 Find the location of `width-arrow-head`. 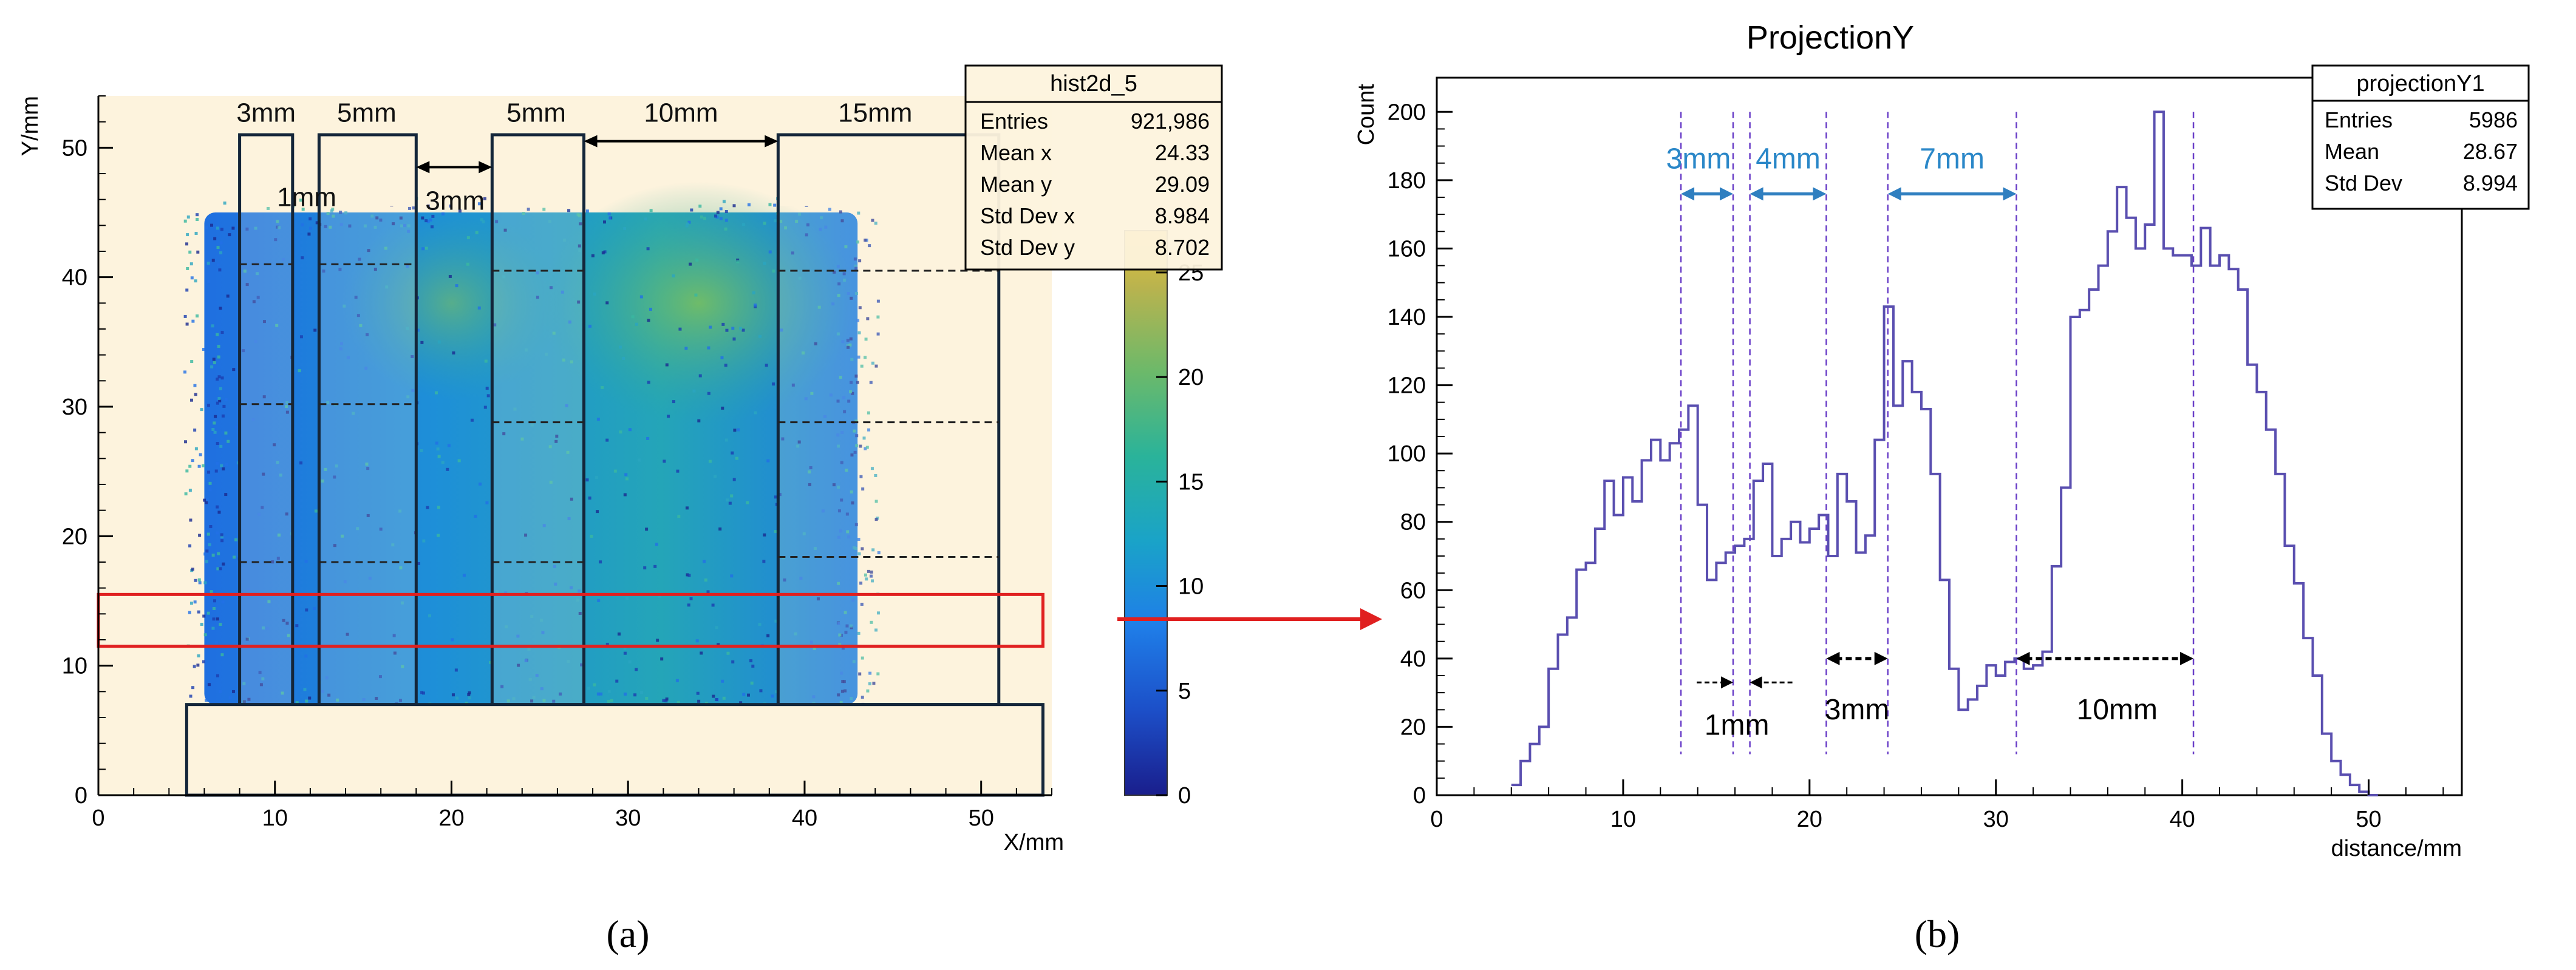

width-arrow-head is located at coordinates (1820, 194).